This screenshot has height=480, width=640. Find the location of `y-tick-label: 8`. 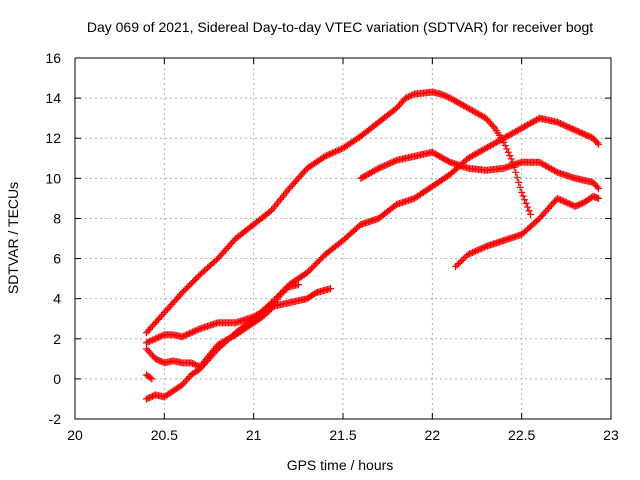

y-tick-label: 8 is located at coordinates (57, 218).